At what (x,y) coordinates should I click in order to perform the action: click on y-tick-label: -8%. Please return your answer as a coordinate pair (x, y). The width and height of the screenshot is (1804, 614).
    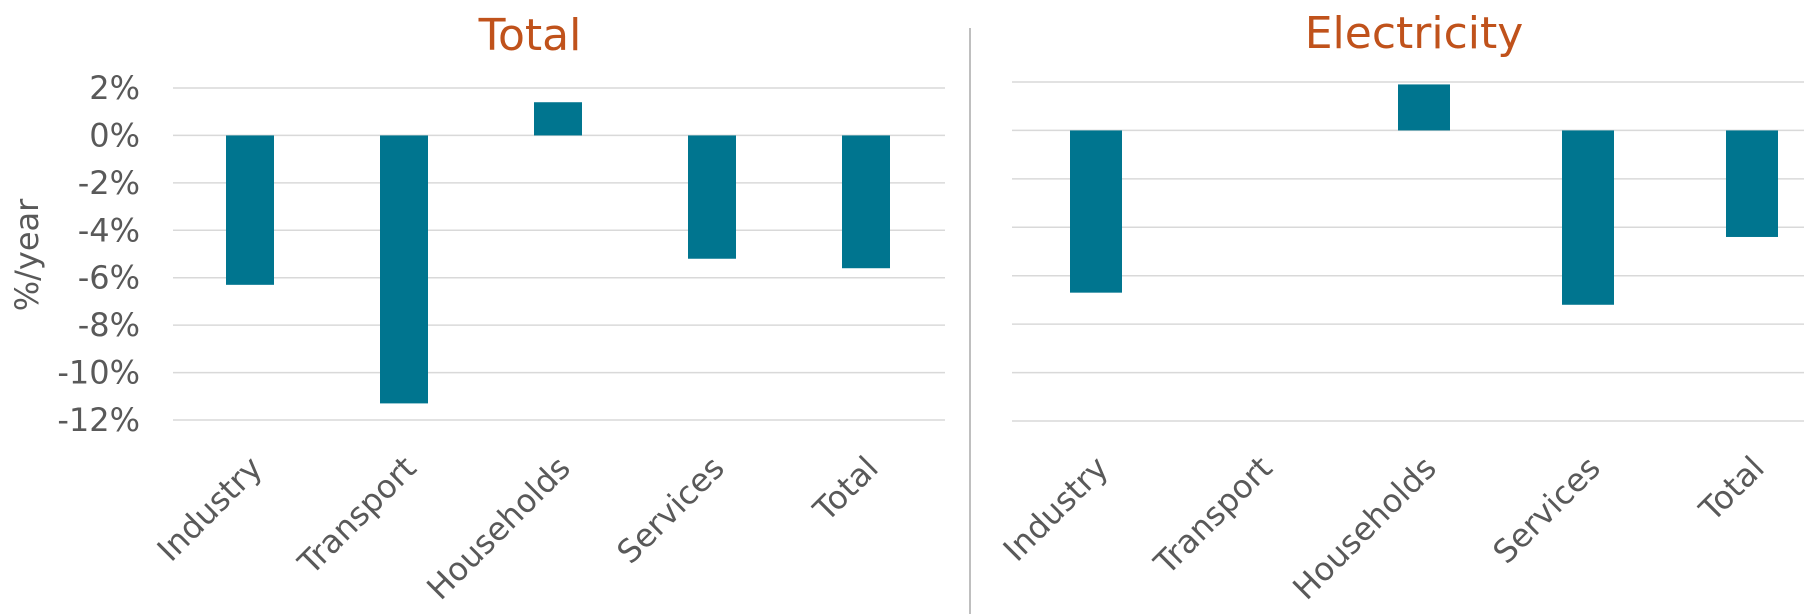
    Looking at the image, I should click on (109, 325).